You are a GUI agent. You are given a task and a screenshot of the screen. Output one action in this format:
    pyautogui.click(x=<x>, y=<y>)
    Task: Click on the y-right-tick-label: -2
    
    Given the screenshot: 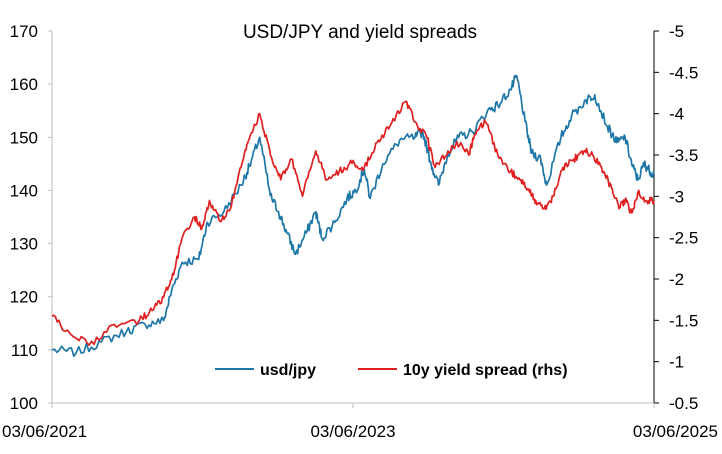 What is the action you would take?
    pyautogui.click(x=676, y=279)
    